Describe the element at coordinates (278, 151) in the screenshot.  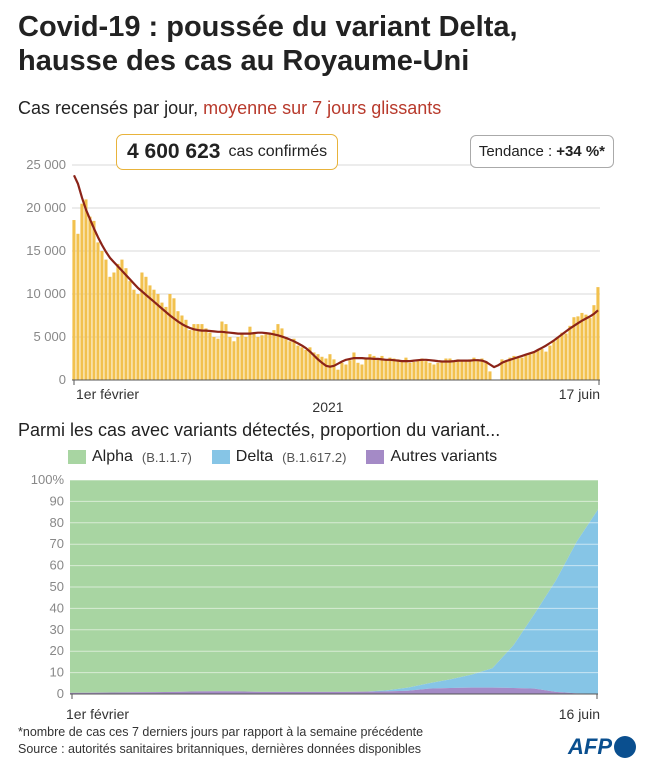
I see `total-cases-label: cas confirmés` at that location.